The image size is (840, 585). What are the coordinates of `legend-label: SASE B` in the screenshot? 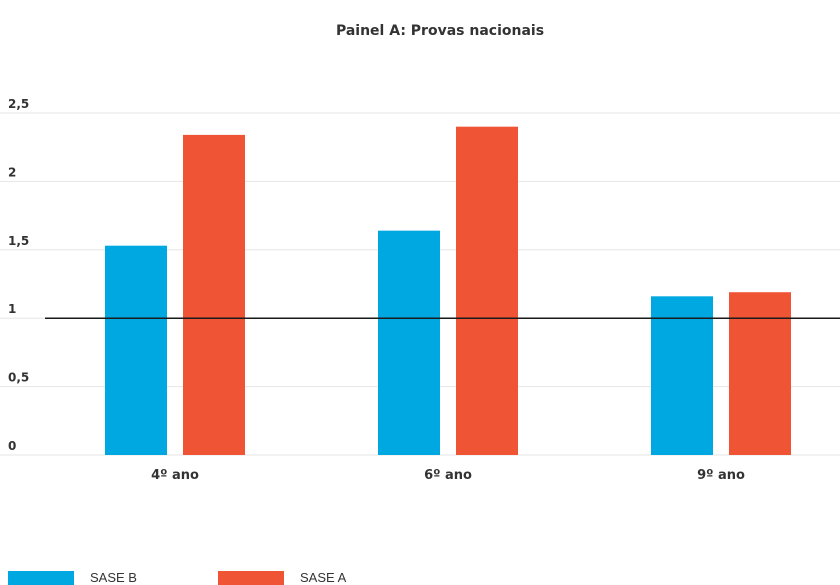 It's located at (113, 577).